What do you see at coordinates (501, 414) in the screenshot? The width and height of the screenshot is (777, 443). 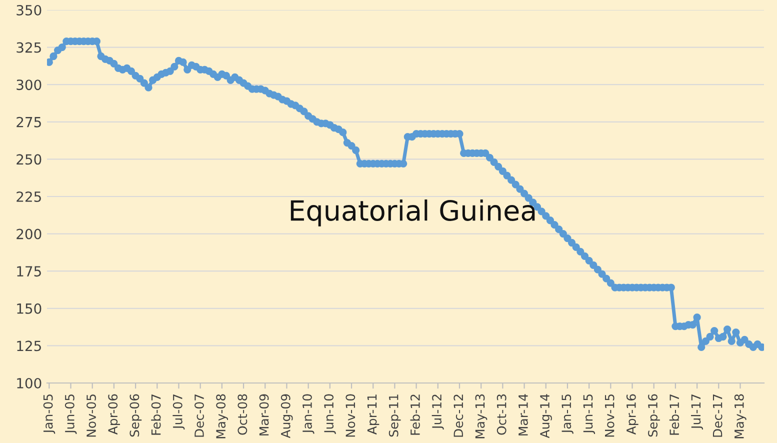 I see `x-tick-label: Oct-13` at bounding box center [501, 414].